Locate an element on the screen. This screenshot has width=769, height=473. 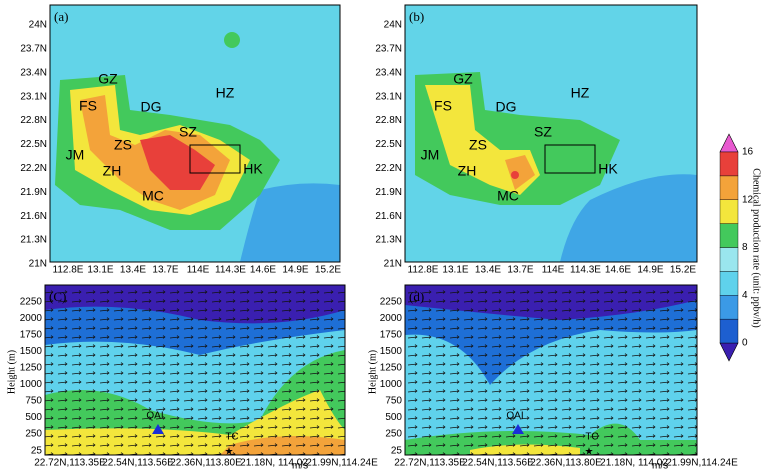
section-d is located at coordinates (551, 370).